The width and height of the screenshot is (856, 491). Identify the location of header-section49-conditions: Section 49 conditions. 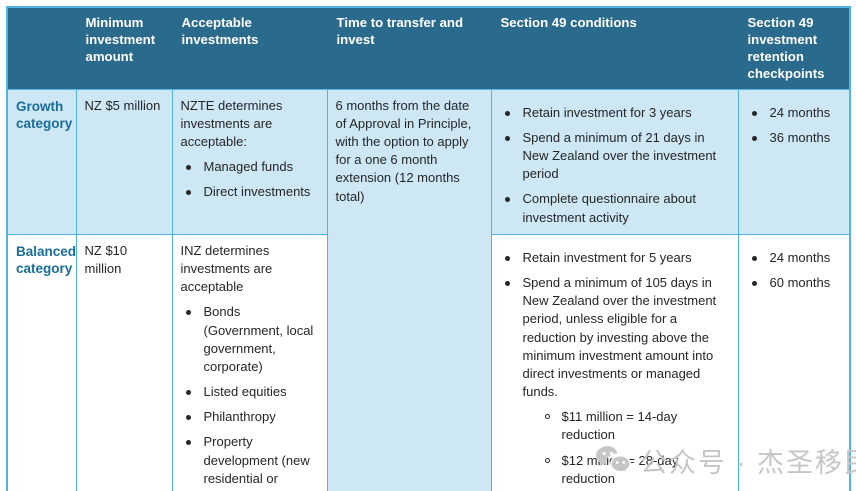
(614, 48).